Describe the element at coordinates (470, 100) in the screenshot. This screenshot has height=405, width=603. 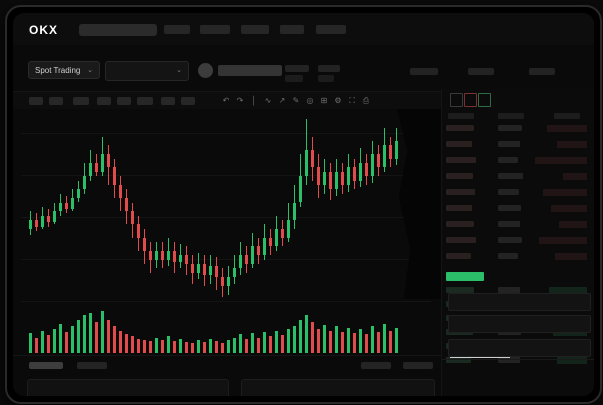
I see `orderbook-view-asks-icon` at that location.